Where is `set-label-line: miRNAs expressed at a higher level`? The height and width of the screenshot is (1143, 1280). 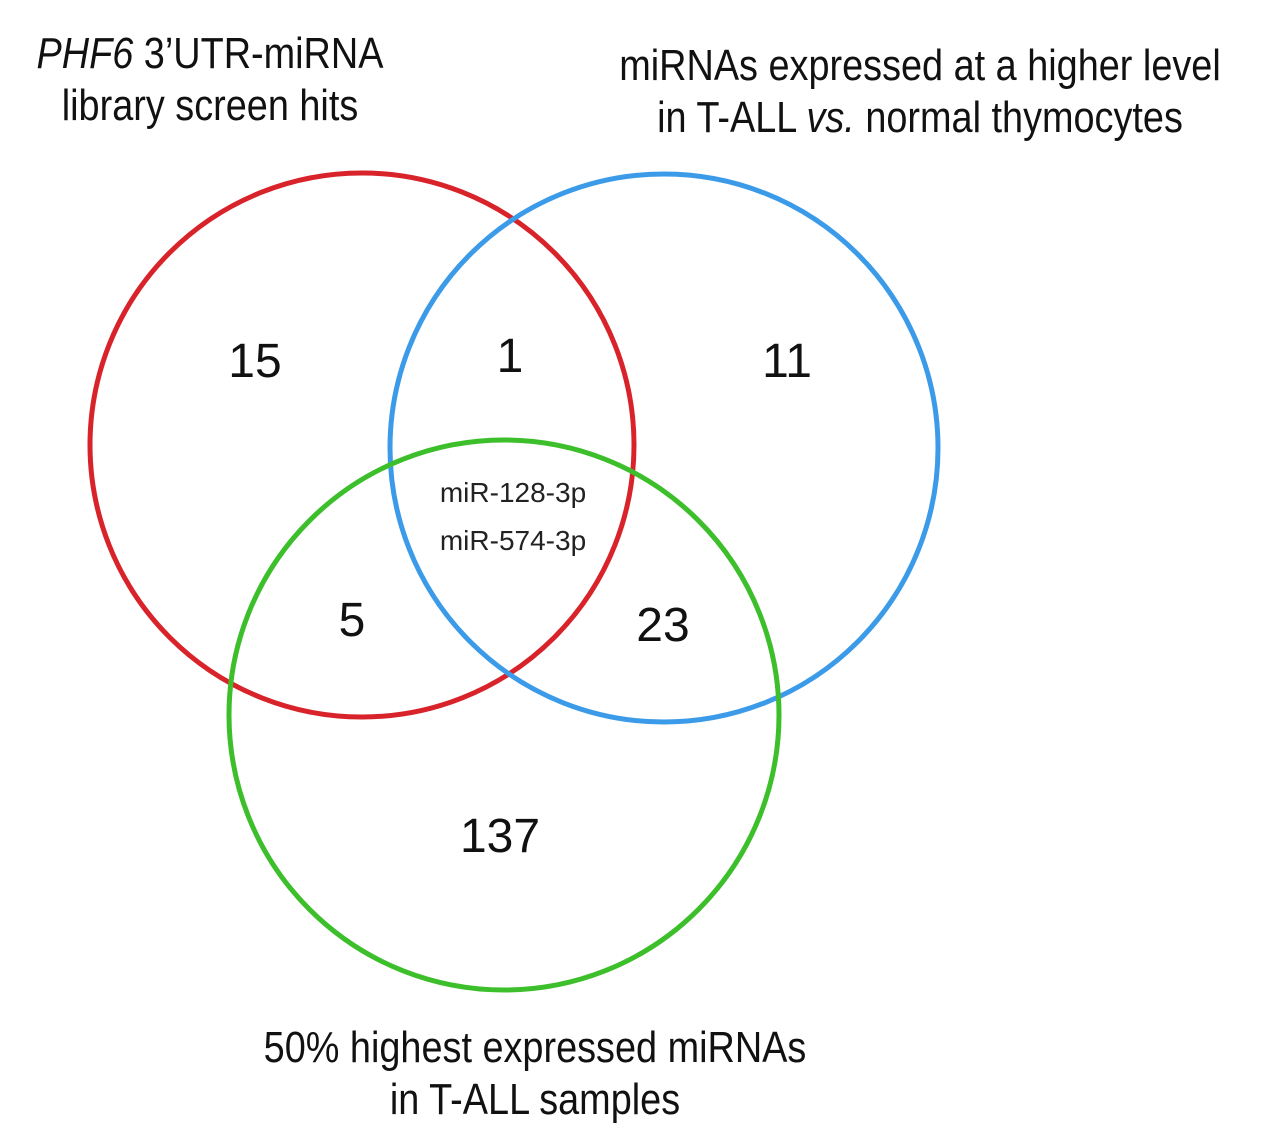
set-label-line: miRNAs expressed at a higher level is located at coordinates (920, 65).